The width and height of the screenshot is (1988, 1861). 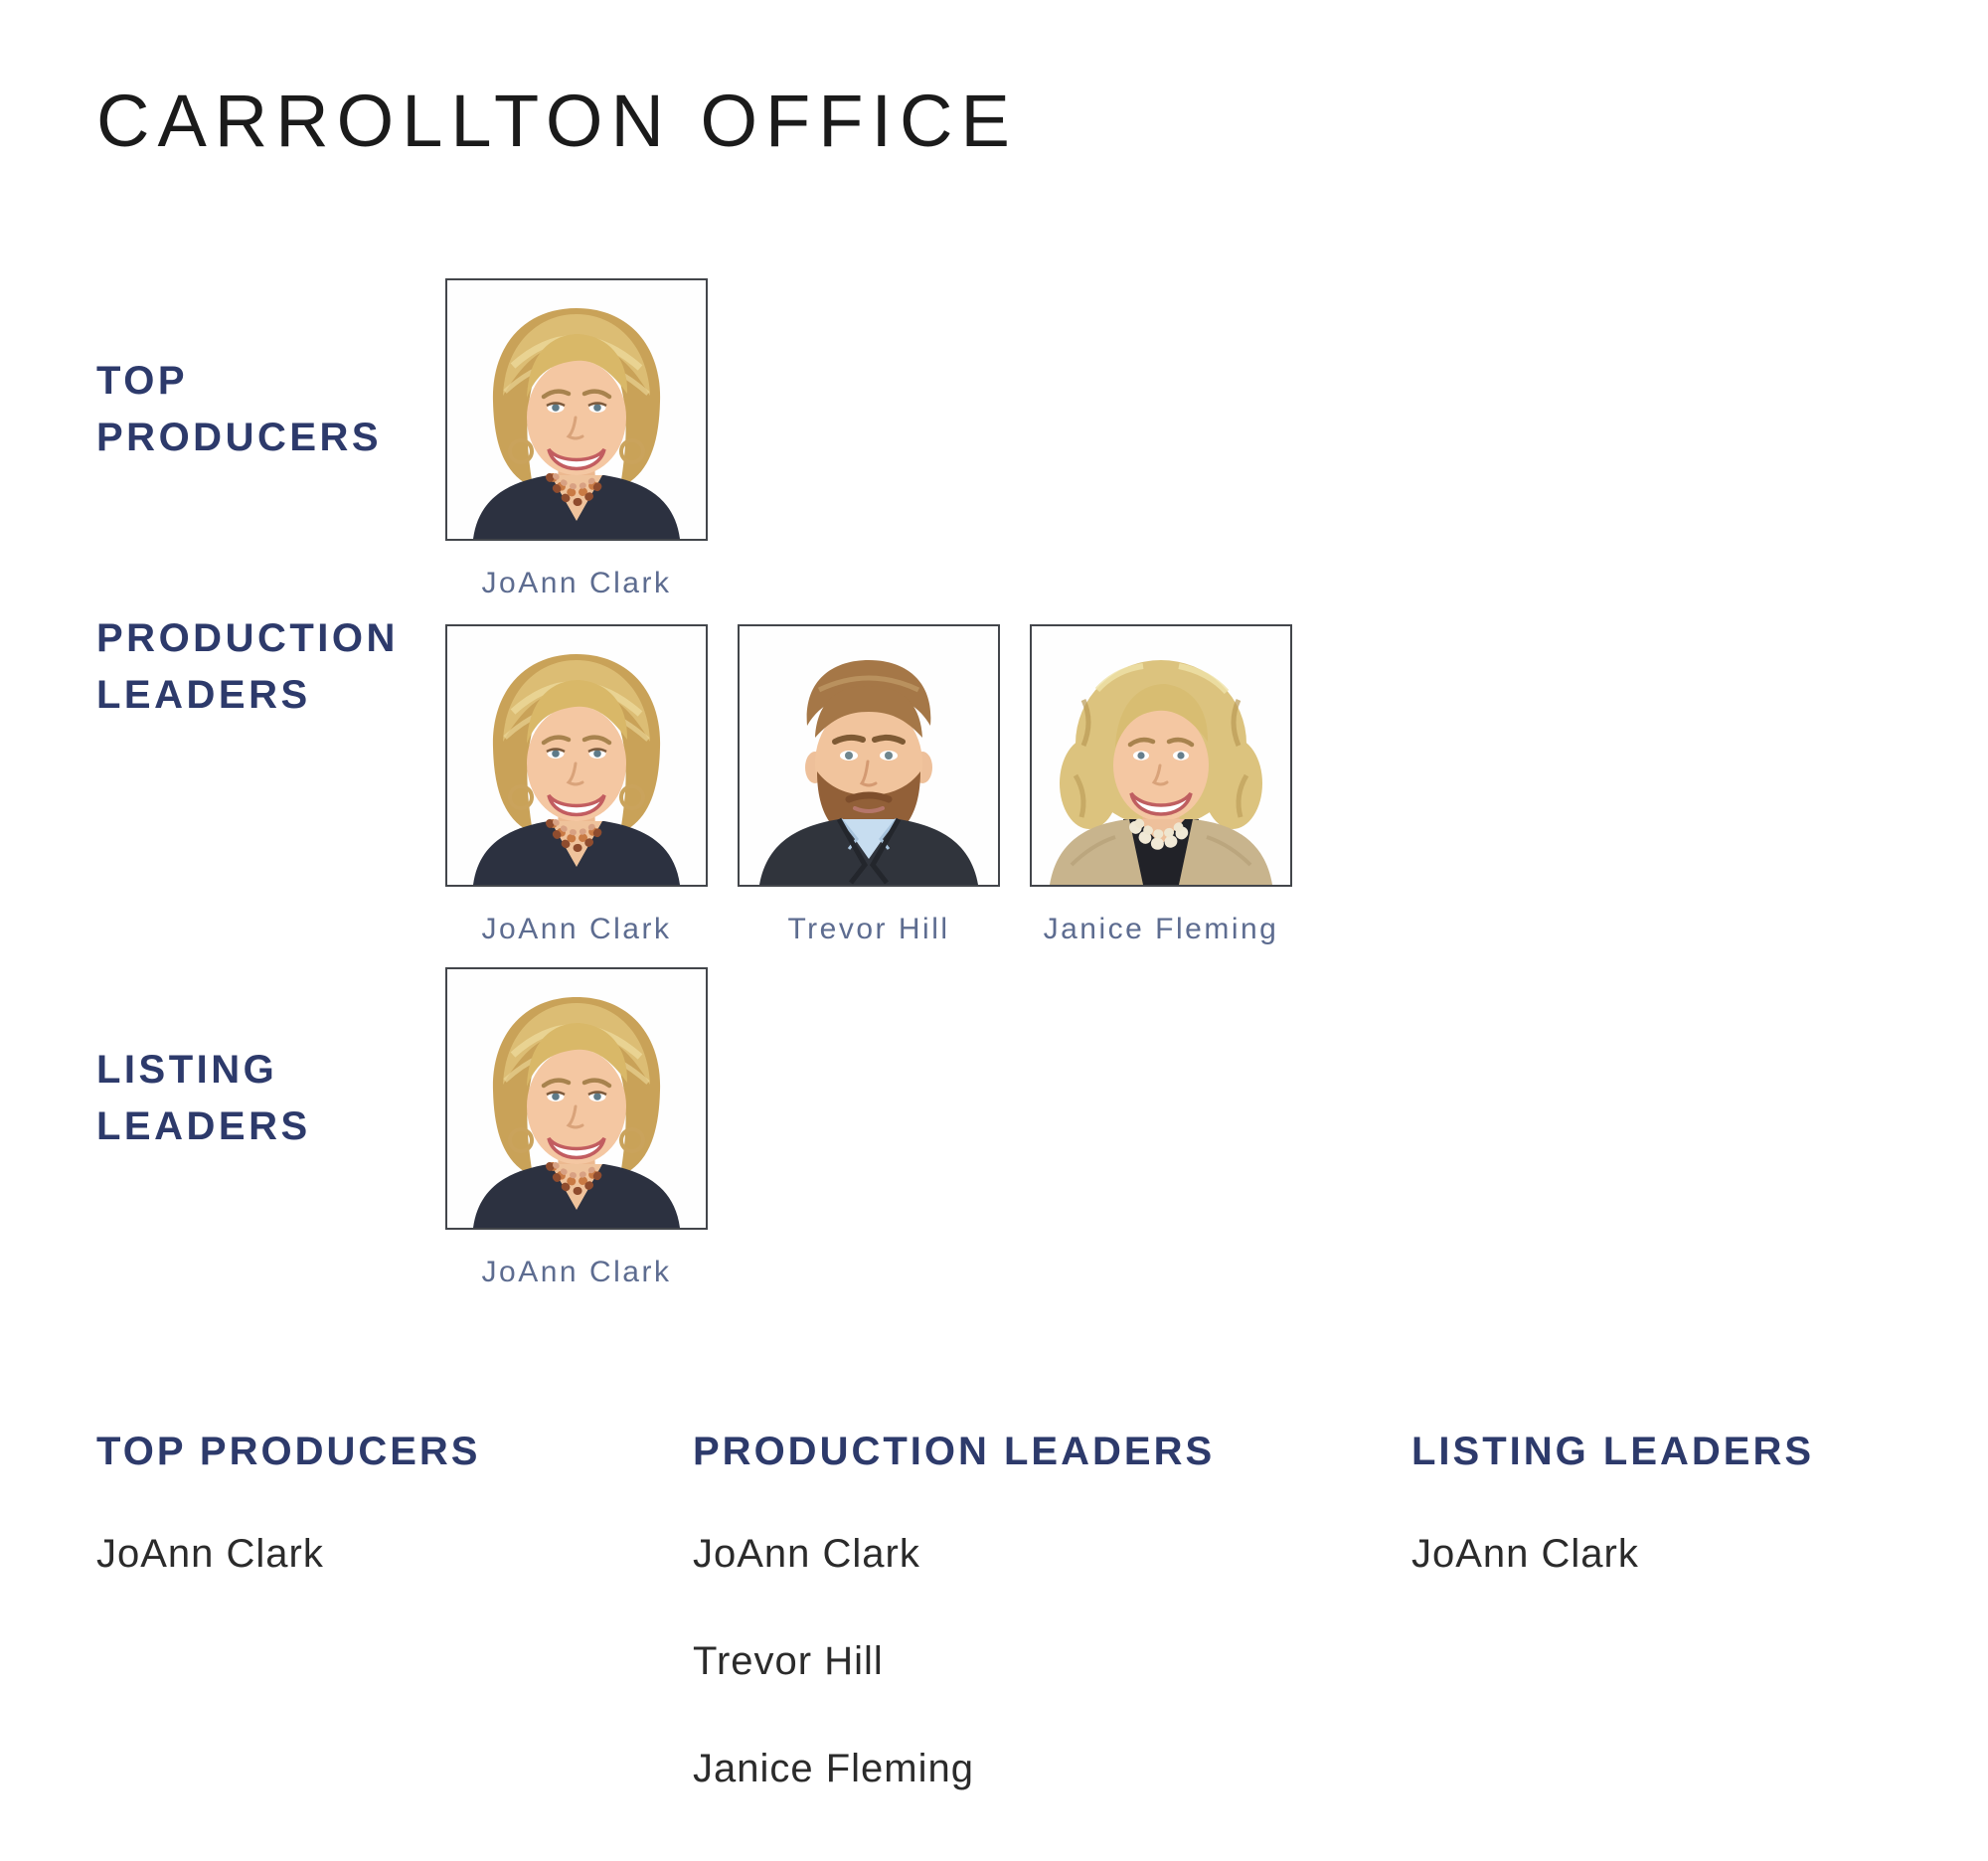 I want to click on trevor-hill-portrait-icon, so click(x=869, y=755).